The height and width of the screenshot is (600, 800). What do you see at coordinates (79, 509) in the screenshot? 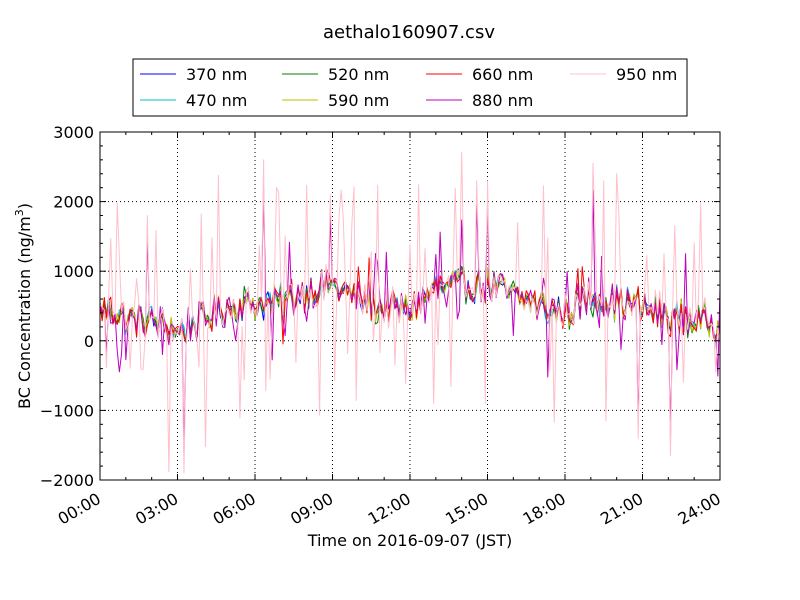
I see `x-tick-label: 00:00` at bounding box center [79, 509].